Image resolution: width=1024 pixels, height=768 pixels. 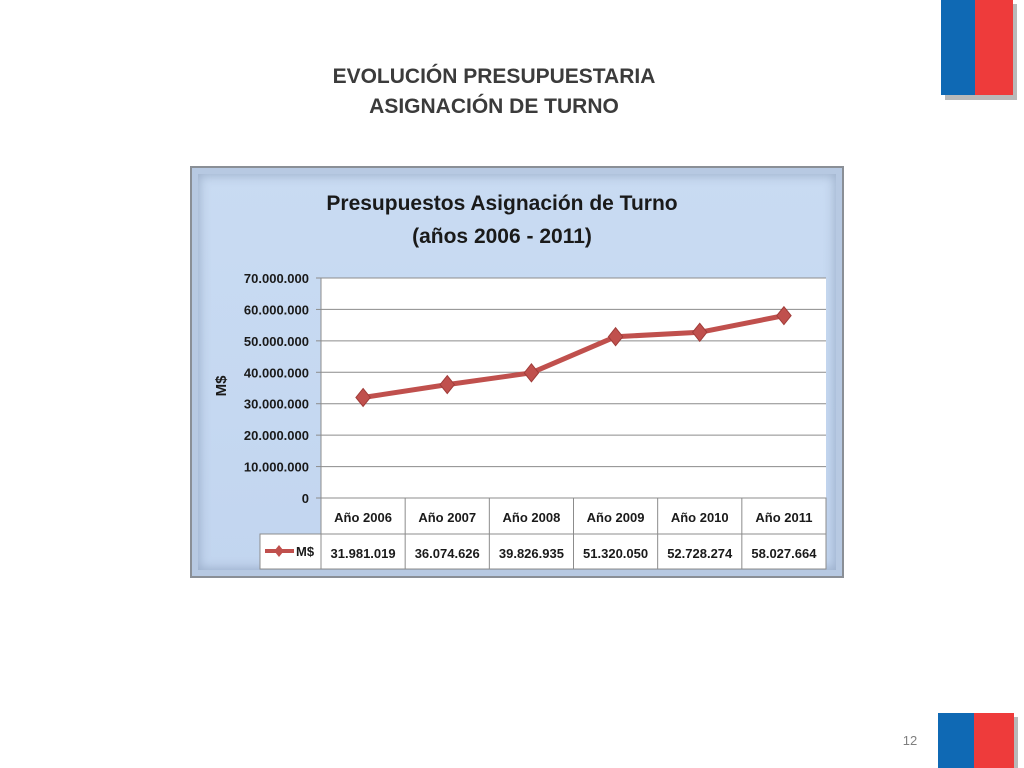 What do you see at coordinates (305, 498) in the screenshot?
I see `y-tick-label: 0` at bounding box center [305, 498].